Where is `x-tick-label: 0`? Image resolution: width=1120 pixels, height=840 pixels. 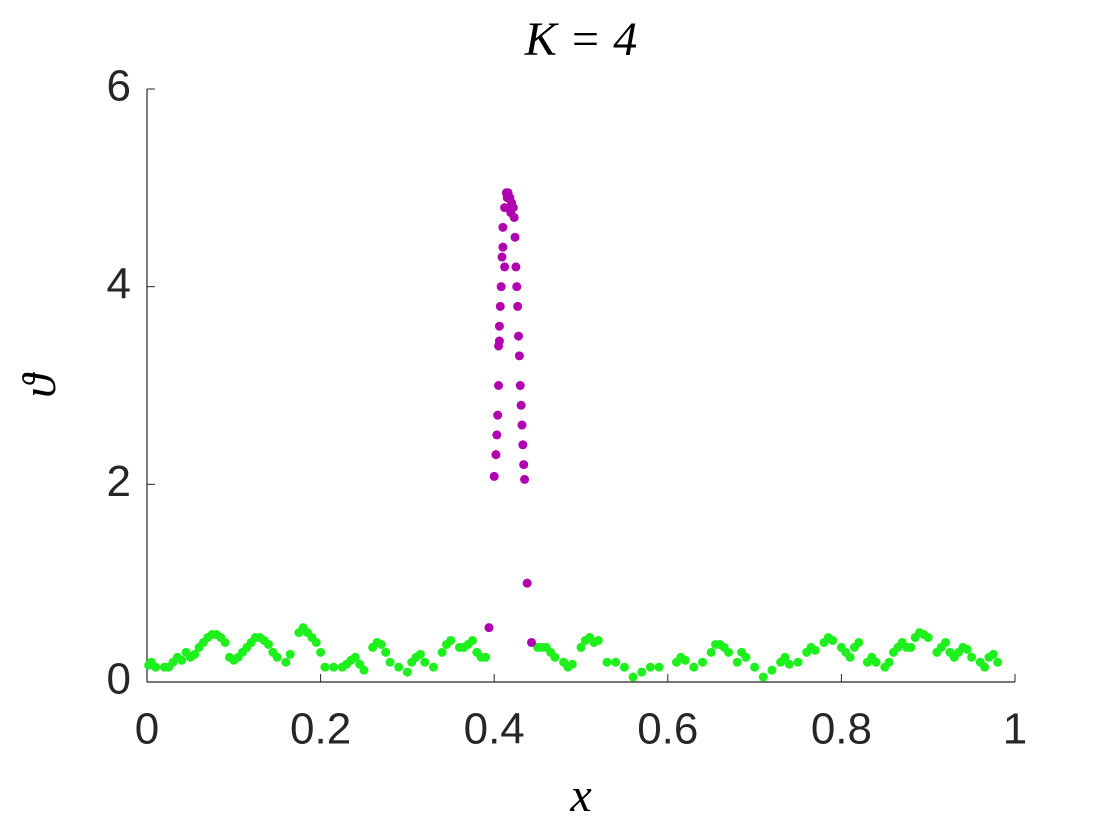 x-tick-label: 0 is located at coordinates (147, 729).